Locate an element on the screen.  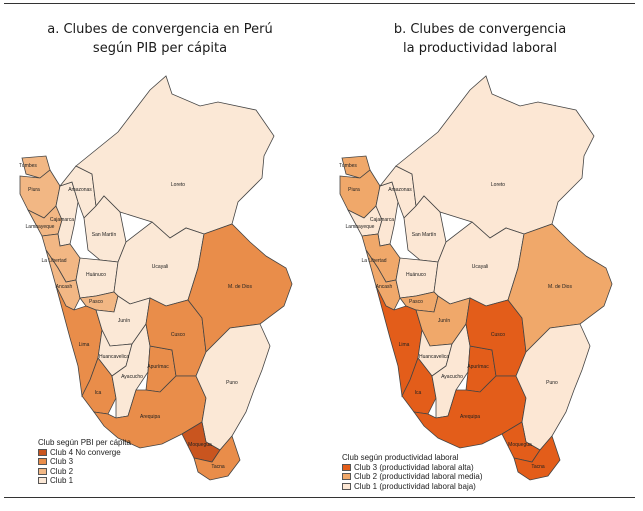
legend-label: Club 4 No converge is located at coordinates (85, 452).